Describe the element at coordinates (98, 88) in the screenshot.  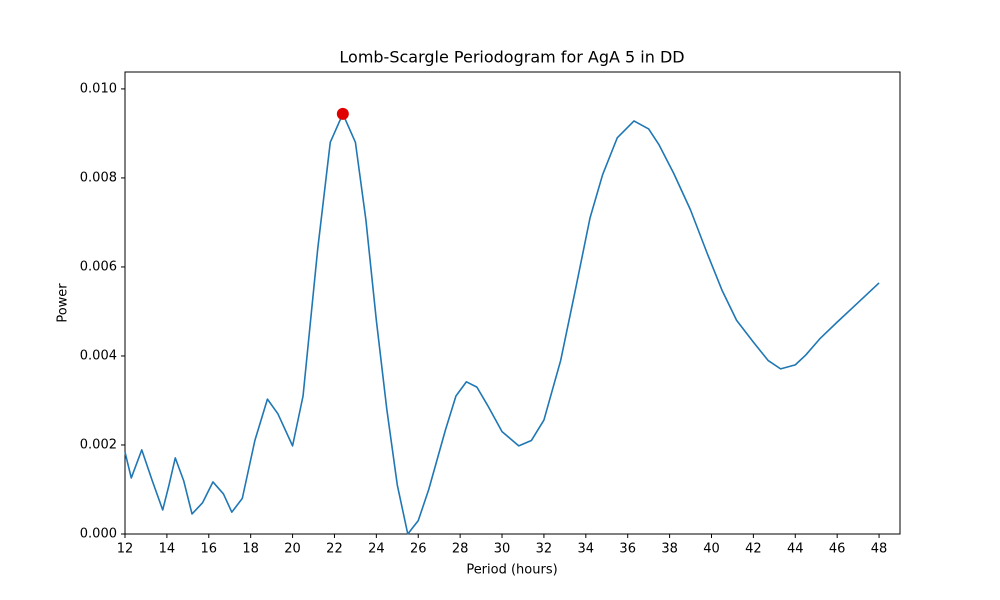
I see `y-tick-label: 0.010` at that location.